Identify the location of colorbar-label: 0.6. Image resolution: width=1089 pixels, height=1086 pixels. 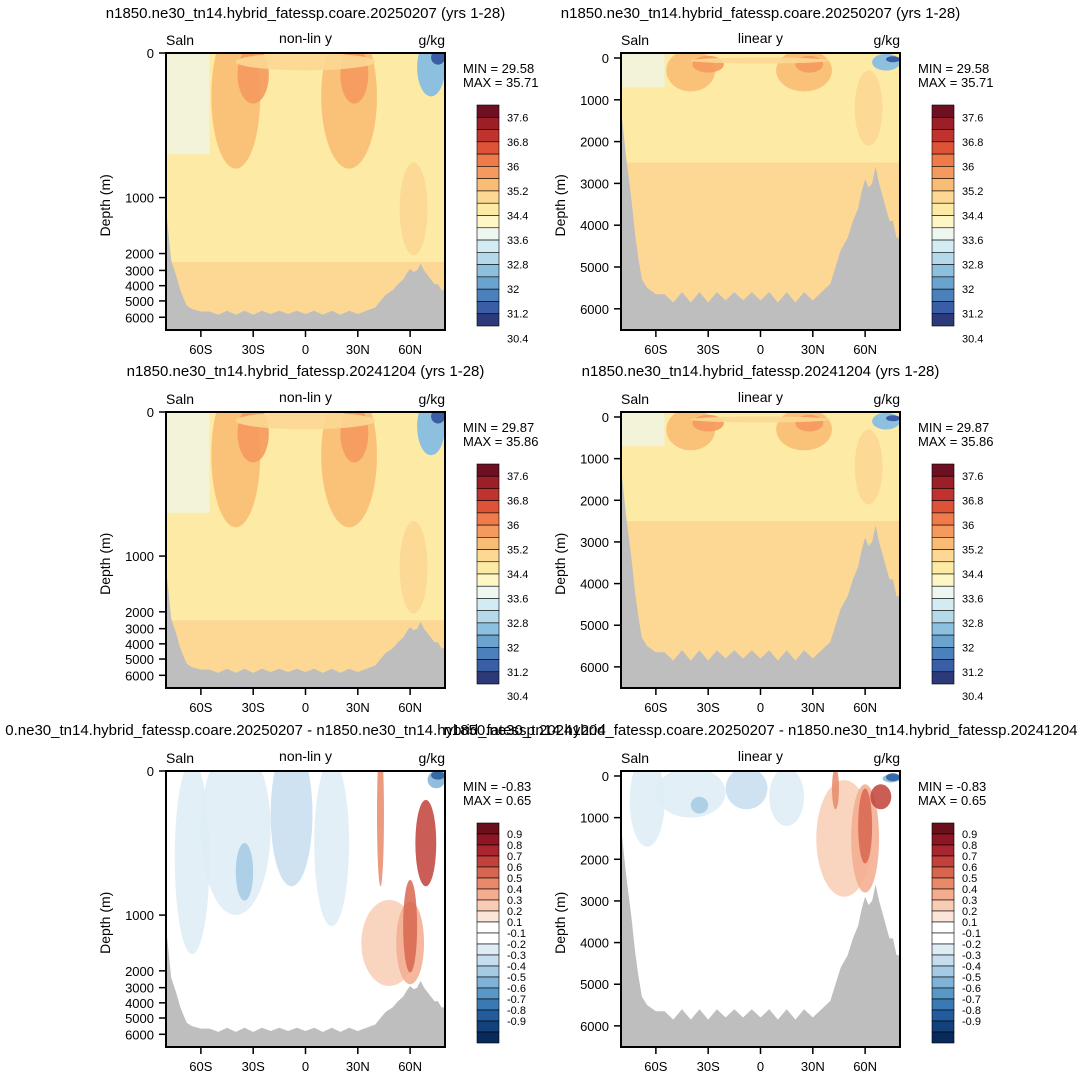
(969, 868).